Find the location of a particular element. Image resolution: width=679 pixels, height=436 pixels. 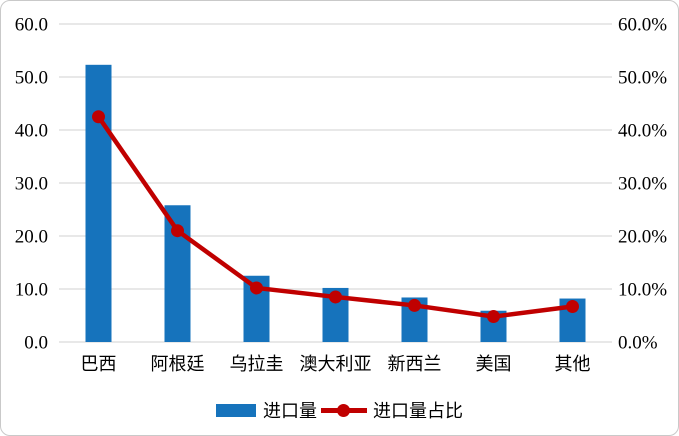

right-axis-tick: 50.0% is located at coordinates (642, 78).